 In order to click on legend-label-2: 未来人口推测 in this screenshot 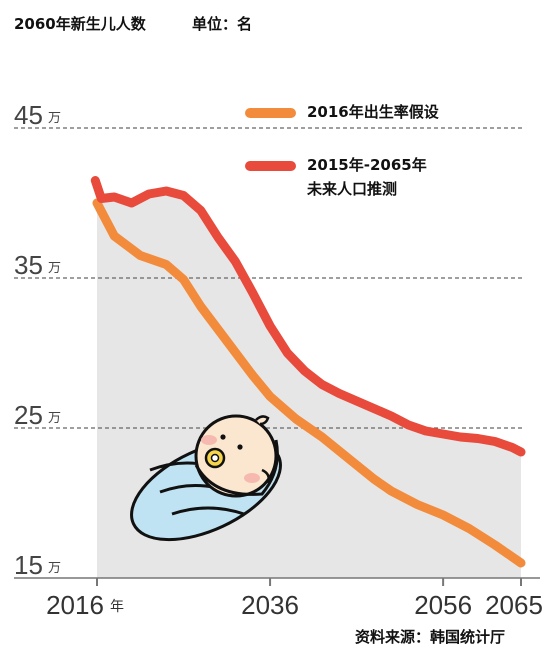, I will do `click(351, 189)`.